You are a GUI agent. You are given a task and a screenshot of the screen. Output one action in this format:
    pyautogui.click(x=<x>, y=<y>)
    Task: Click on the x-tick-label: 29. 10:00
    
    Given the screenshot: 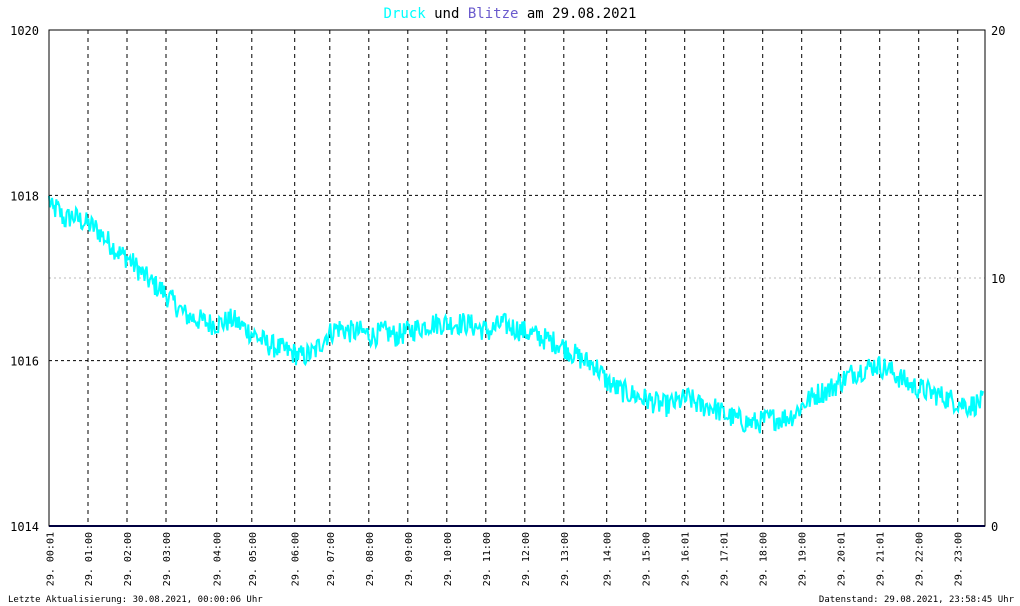 What is the action you would take?
    pyautogui.click(x=448, y=559)
    